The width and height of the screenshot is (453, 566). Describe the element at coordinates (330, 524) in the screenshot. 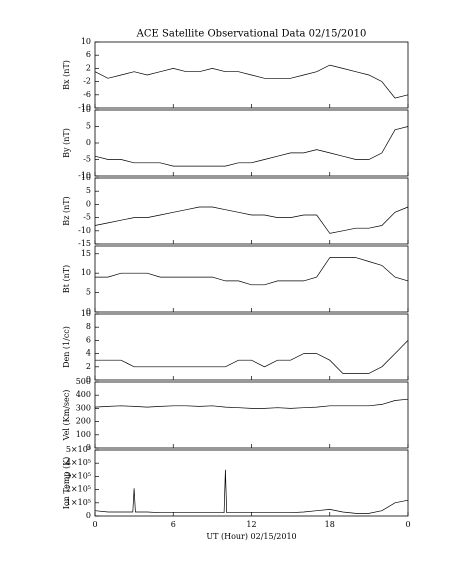

I see `x-tick-label: 18` at that location.